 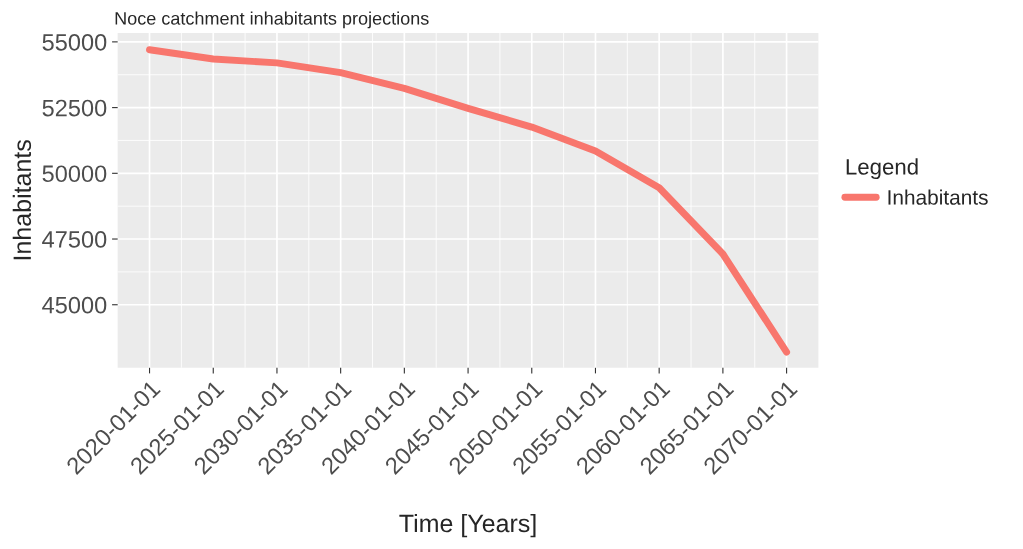 I want to click on y-tick-label: 55000, so click(x=74, y=42).